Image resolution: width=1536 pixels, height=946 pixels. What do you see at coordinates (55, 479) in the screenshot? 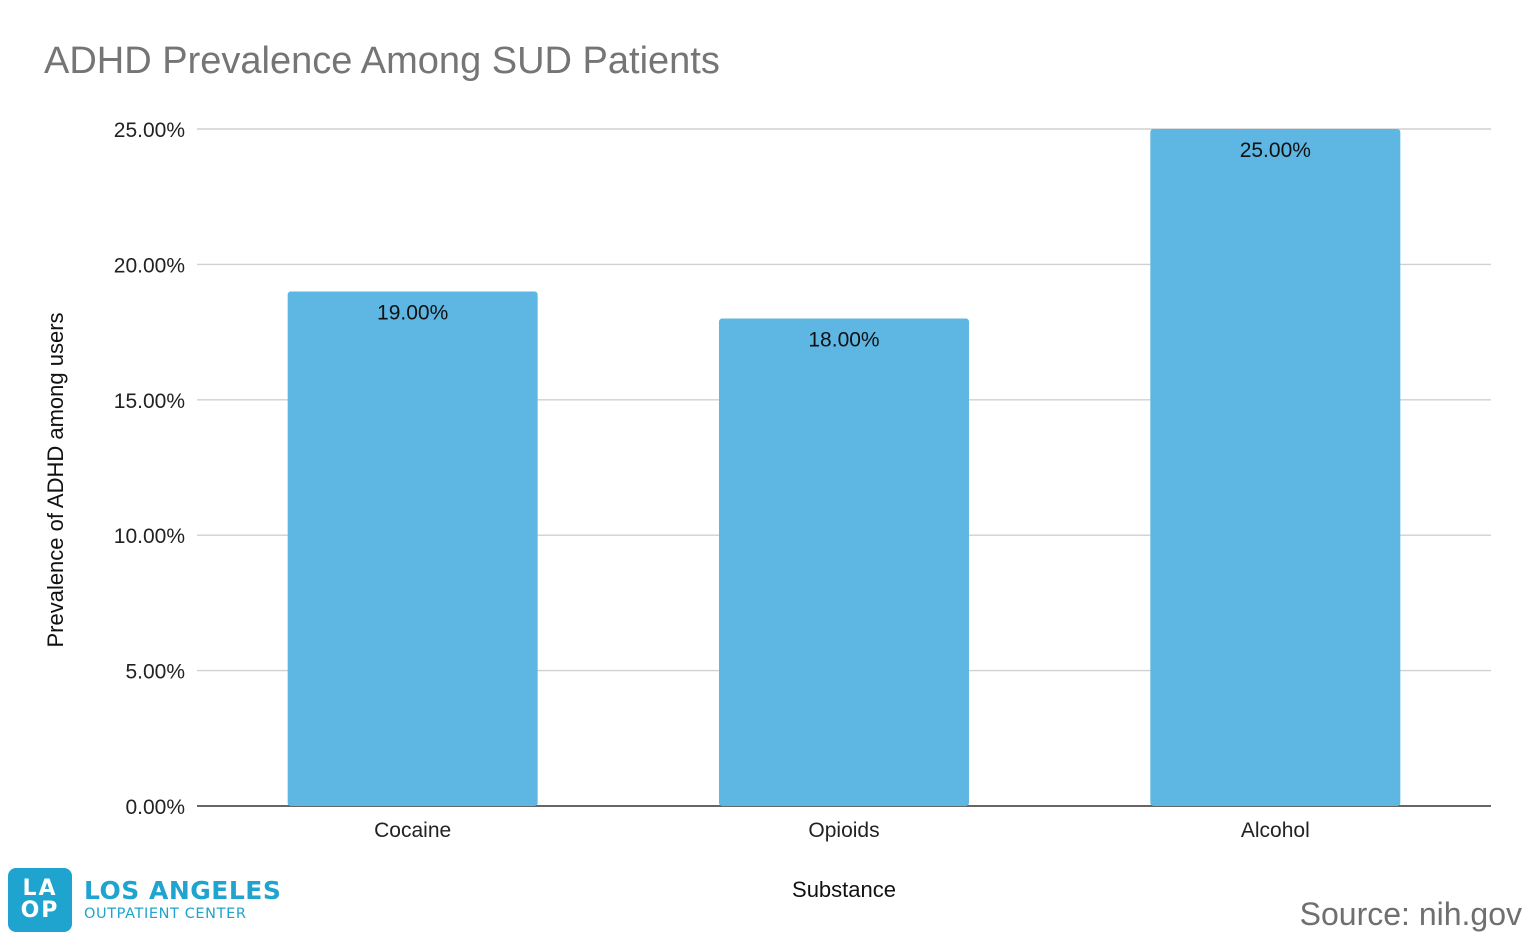
I see `y-axis-title: Prevalence of ADHD among users` at bounding box center [55, 479].